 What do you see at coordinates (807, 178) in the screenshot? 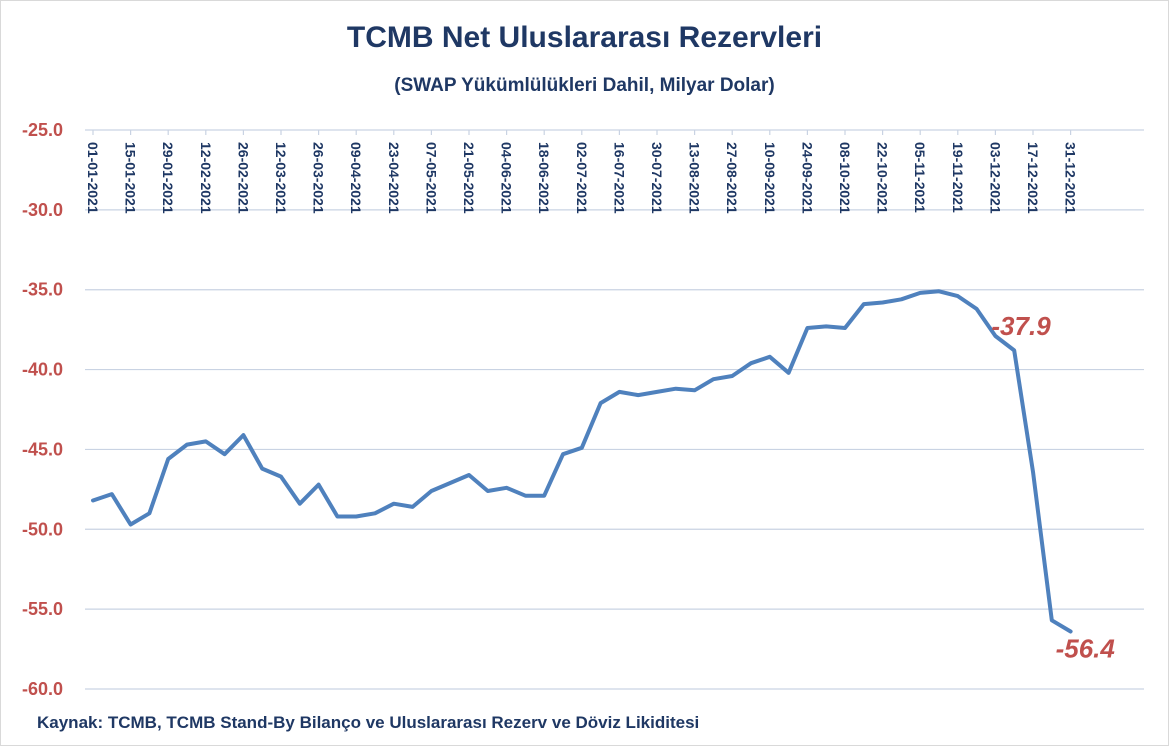
I see `x-tick-label: 24-09-2021` at bounding box center [807, 178].